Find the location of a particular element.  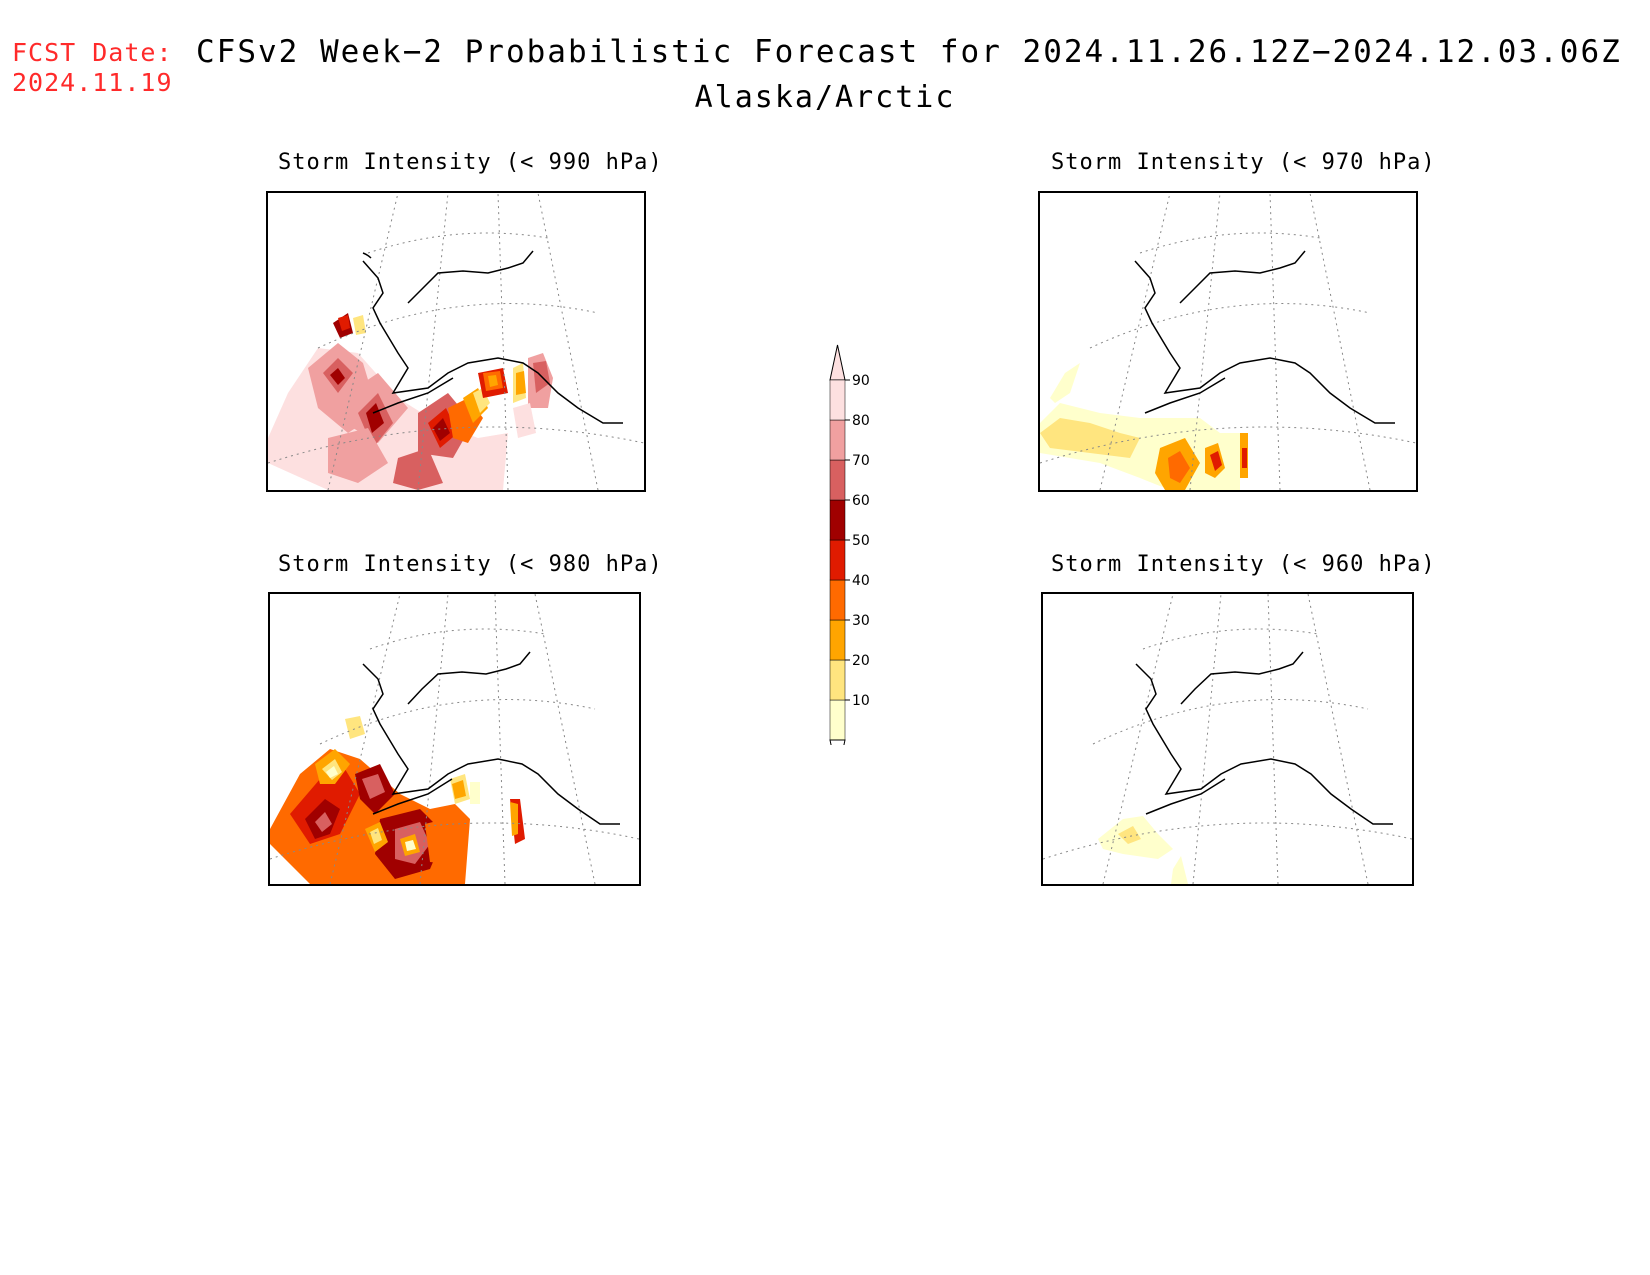

legend-tick-label: 90 is located at coordinates (861, 381).